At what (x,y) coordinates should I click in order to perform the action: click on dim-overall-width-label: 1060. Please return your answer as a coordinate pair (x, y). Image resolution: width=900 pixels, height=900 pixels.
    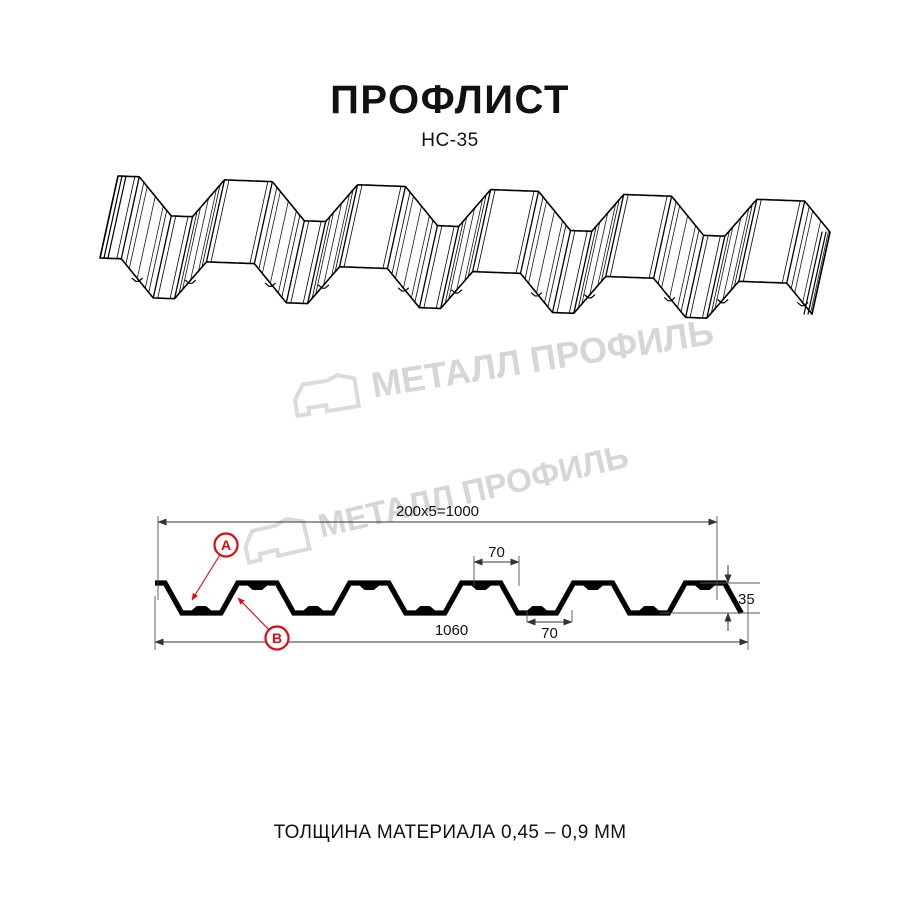
    Looking at the image, I should click on (451, 630).